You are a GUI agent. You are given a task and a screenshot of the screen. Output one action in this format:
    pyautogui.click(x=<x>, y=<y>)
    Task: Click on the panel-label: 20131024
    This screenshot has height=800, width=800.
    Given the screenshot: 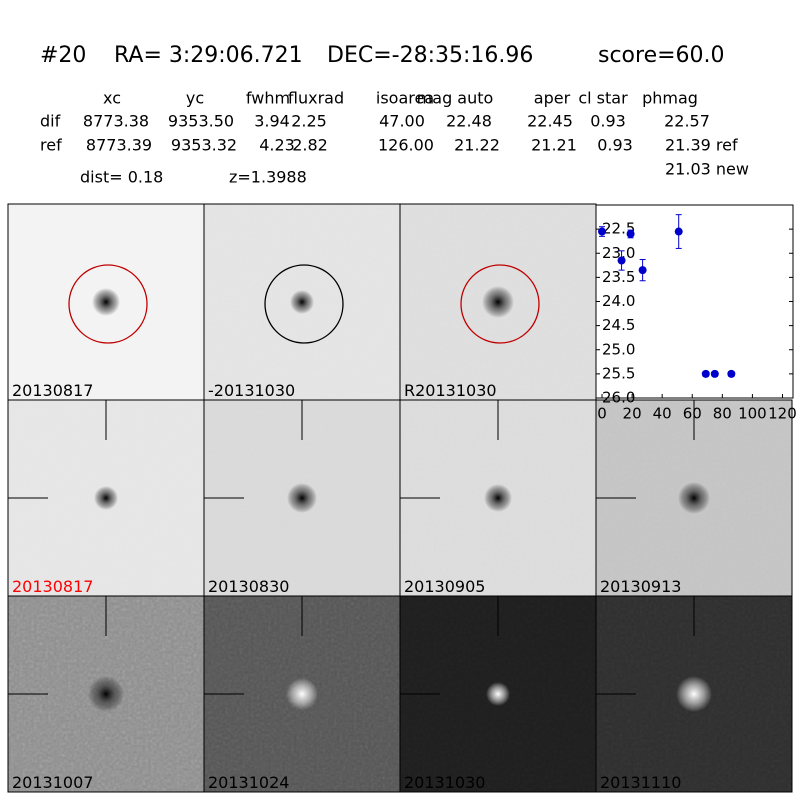 What is the action you would take?
    pyautogui.click(x=248, y=782)
    